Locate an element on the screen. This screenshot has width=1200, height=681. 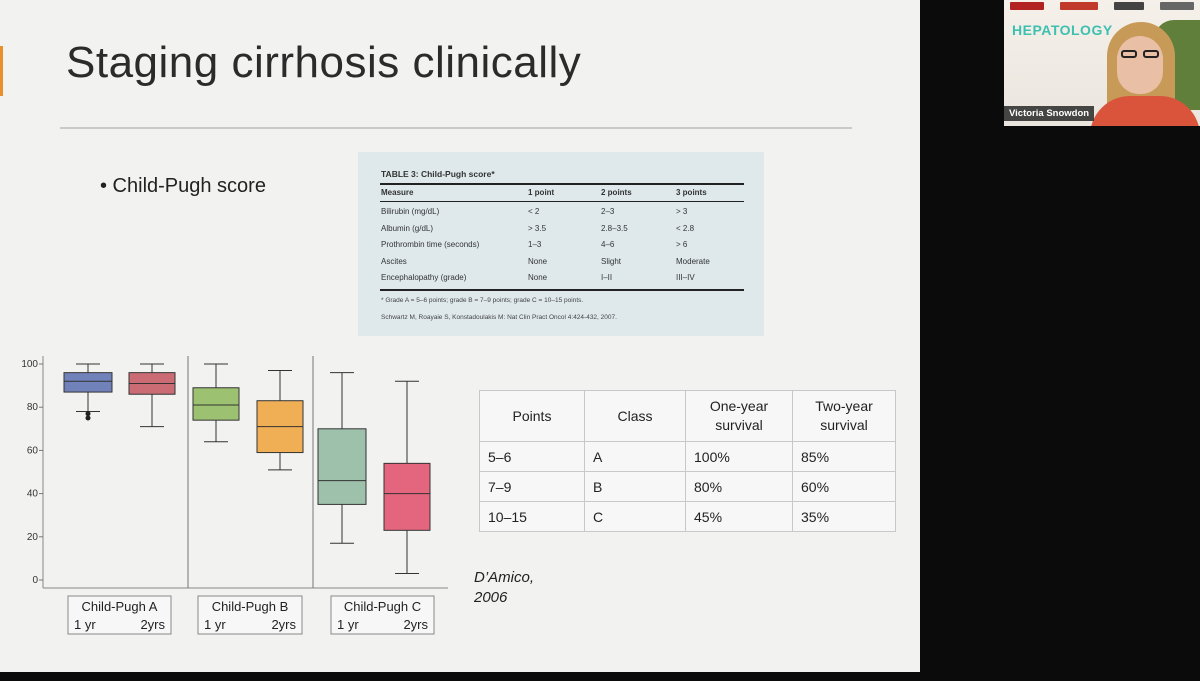
survival-table-row: 5–6 A 100% 85% is located at coordinates (687, 456).